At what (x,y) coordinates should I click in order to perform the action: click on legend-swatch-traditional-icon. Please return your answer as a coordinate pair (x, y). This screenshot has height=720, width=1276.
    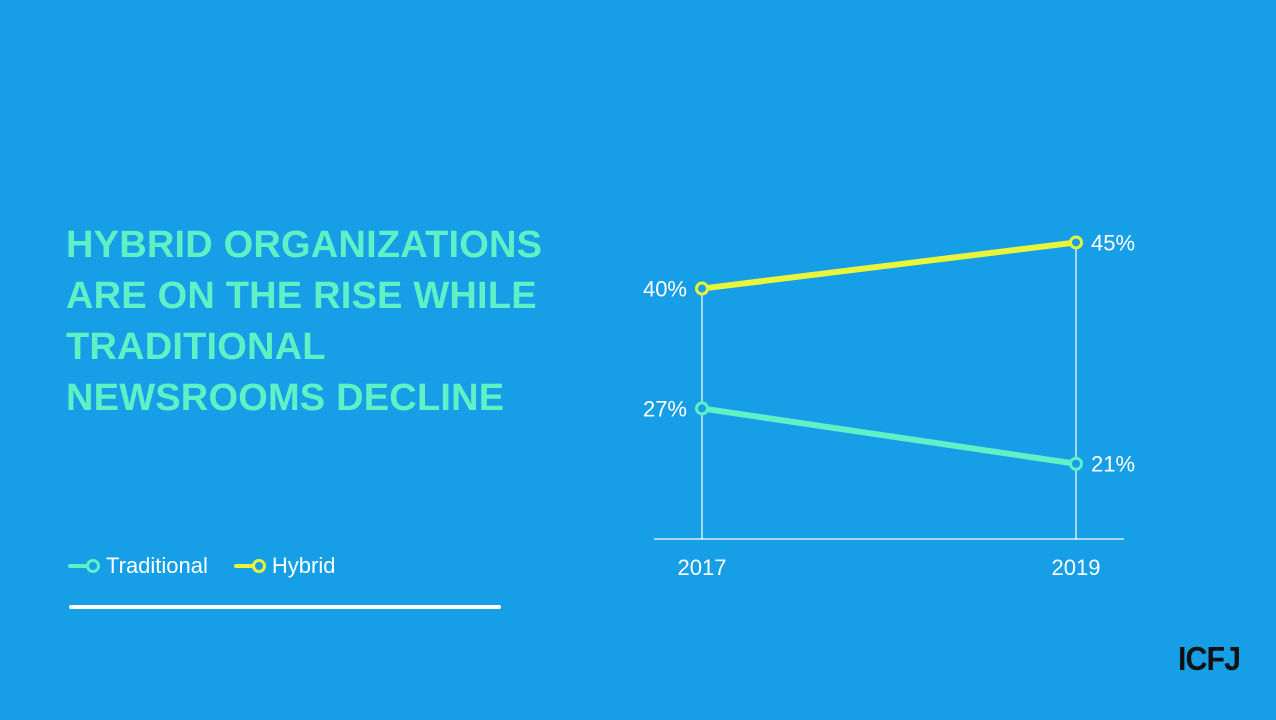
    Looking at the image, I should click on (85, 566).